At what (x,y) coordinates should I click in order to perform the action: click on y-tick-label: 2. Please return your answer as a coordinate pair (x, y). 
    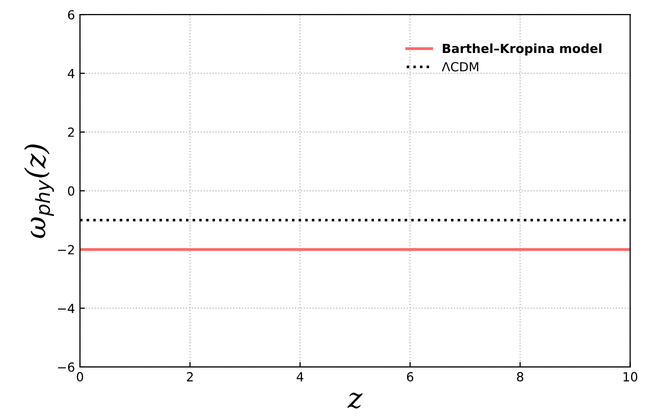
    Looking at the image, I should click on (71, 132).